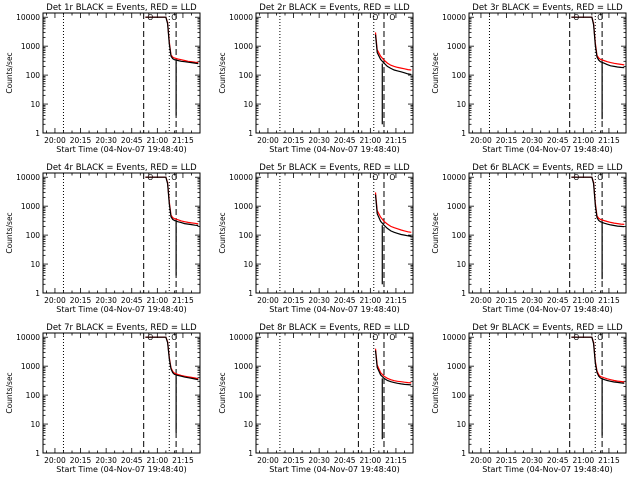 Image resolution: width=640 pixels, height=480 pixels. I want to click on chart-title: Det 4r BLACK = Events, RED = LLD, so click(121, 168).